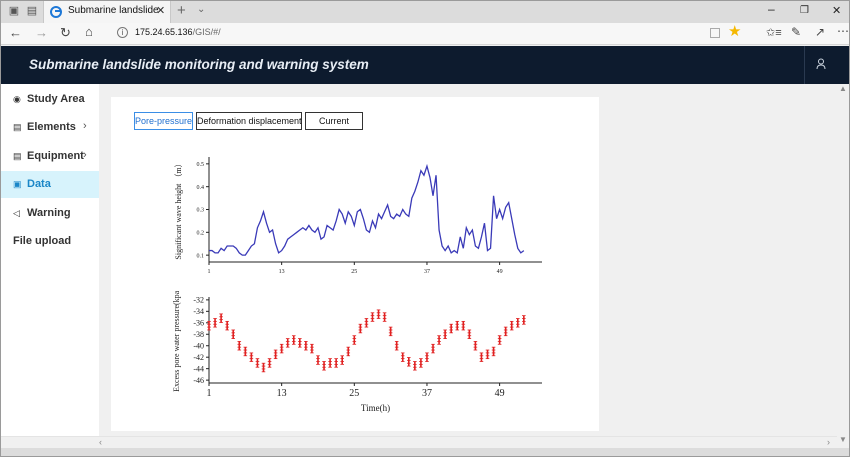 This screenshot has height=457, width=850. Describe the element at coordinates (14, 11) in the screenshot. I see `tab-actions-icon: ▣` at that location.